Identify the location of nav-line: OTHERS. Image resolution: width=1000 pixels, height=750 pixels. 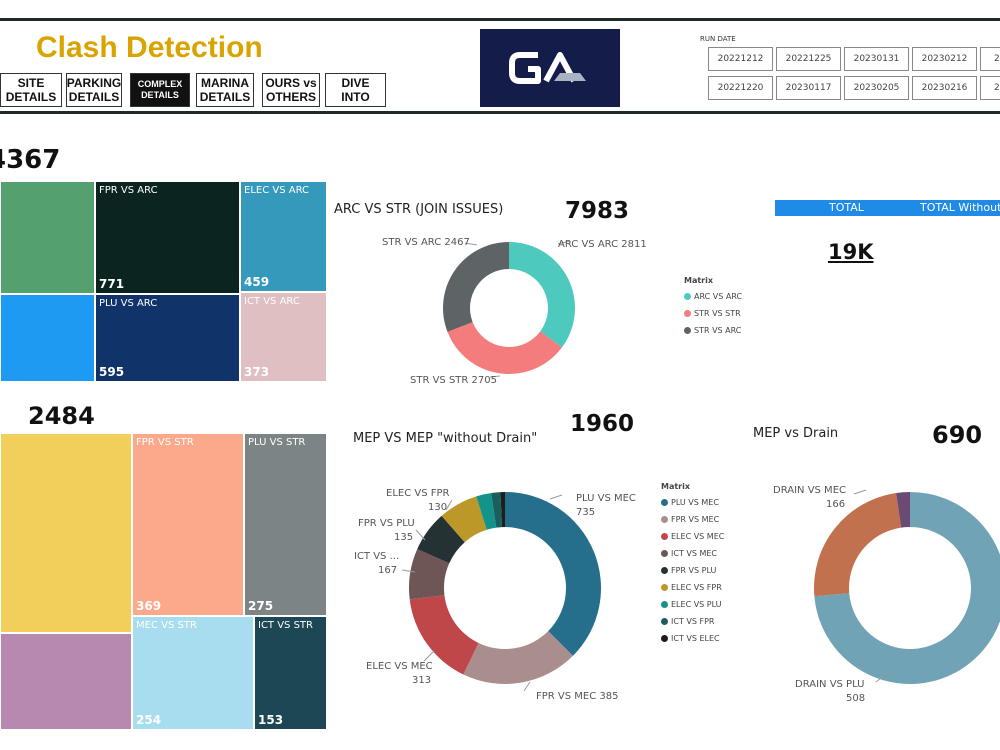
(290, 97).